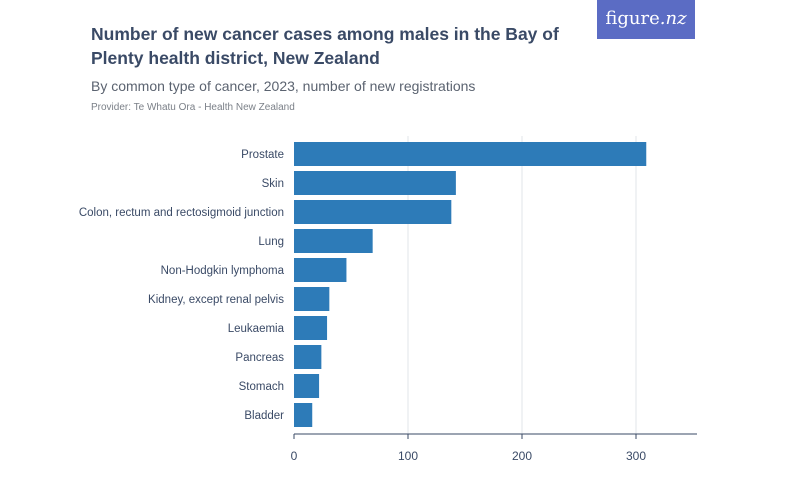 Image resolution: width=785 pixels, height=484 pixels. I want to click on category-label: Colon, rectum and rectosigmoid junction, so click(181, 213).